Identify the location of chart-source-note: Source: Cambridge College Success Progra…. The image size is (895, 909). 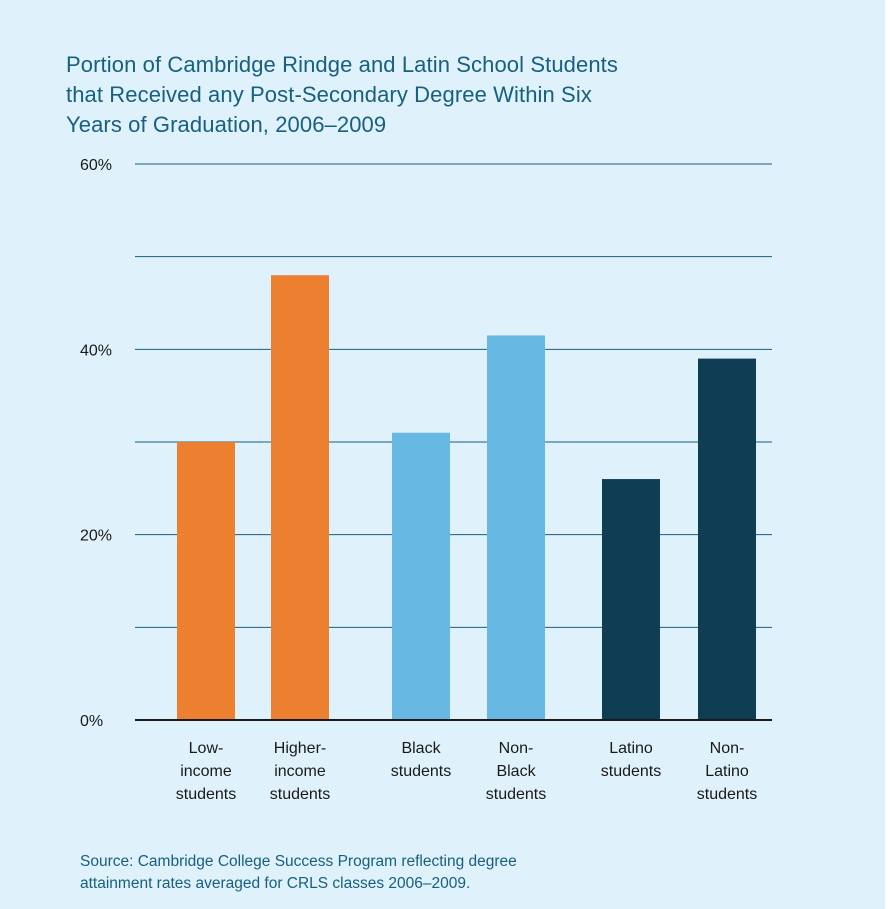
(298, 872).